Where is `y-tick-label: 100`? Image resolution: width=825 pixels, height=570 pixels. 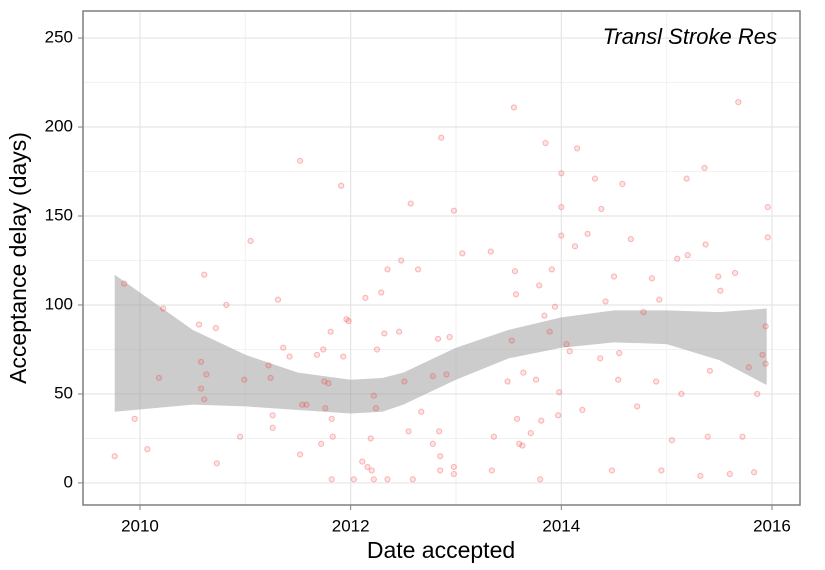
y-tick-label: 100 is located at coordinates (59, 303).